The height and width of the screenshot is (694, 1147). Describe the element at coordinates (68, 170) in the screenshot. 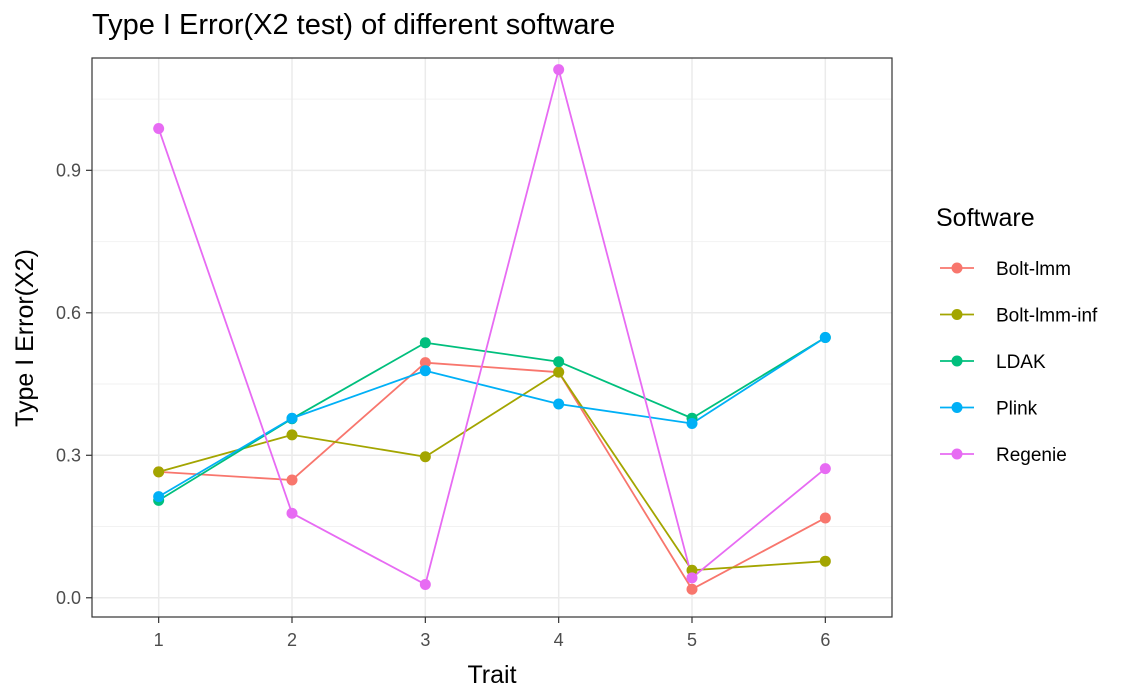

I see `y-tick-label: 0.9` at that location.